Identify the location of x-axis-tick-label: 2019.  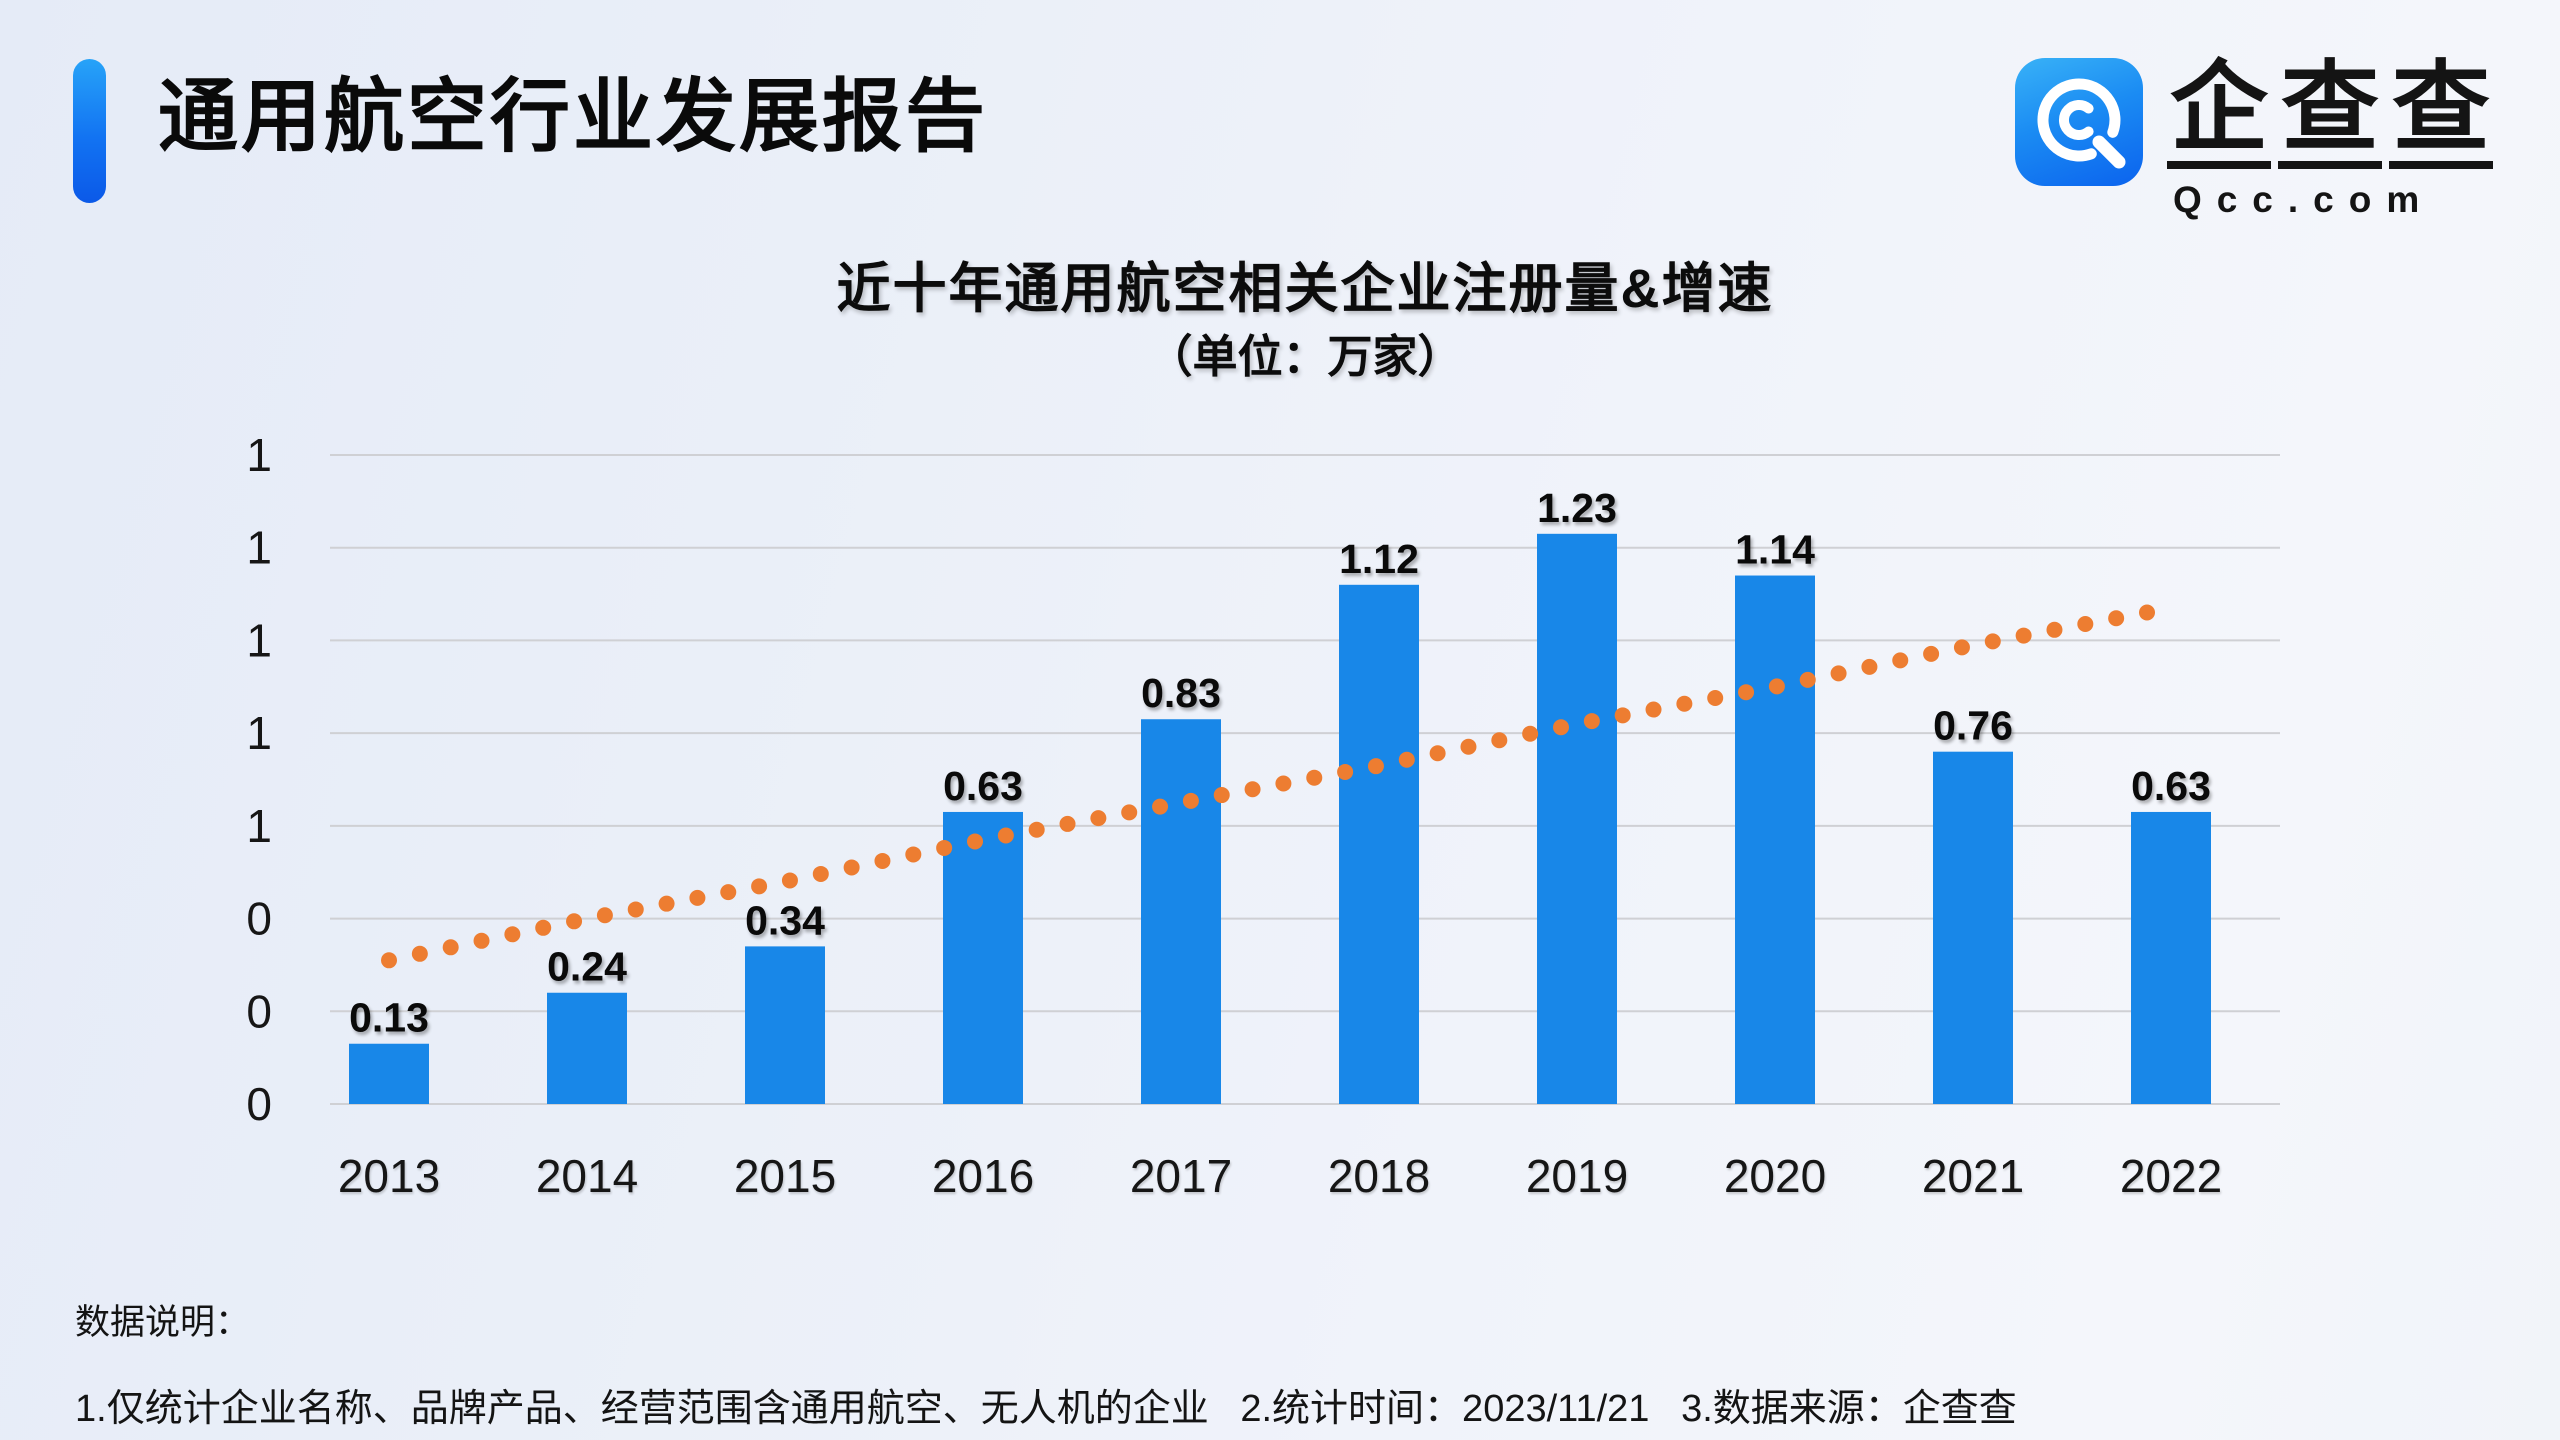
(1577, 1176).